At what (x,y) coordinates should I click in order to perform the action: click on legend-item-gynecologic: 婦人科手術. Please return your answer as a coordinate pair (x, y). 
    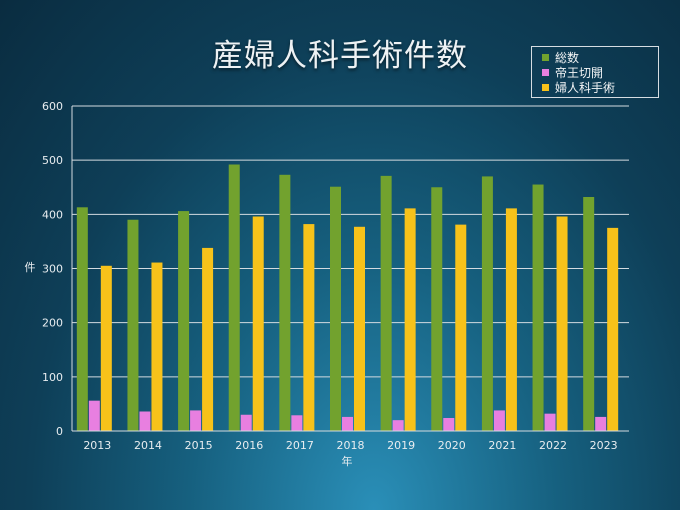
    Looking at the image, I should click on (600, 87).